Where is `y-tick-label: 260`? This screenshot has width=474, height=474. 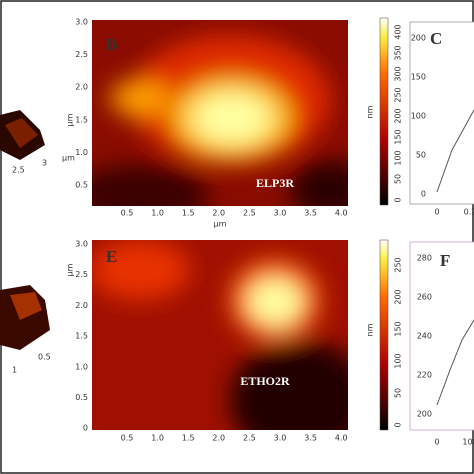
y-tick-label: 260 is located at coordinates (424, 297).